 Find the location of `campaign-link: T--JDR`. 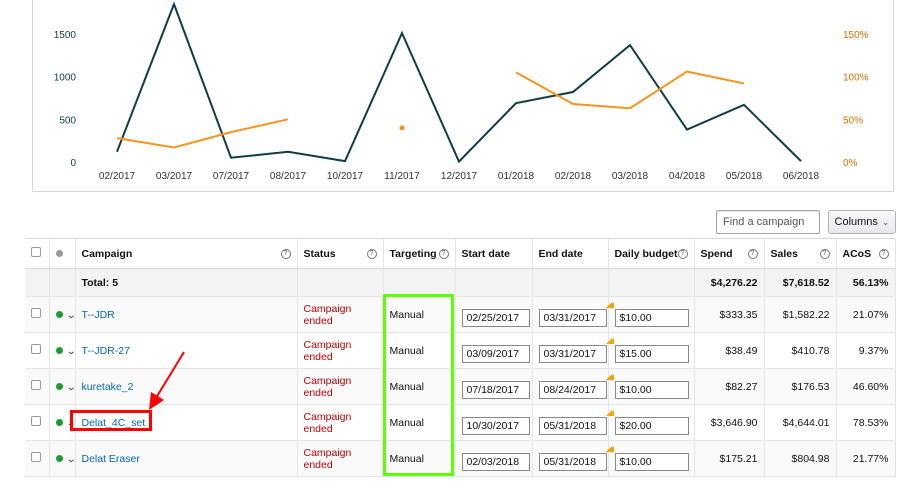

campaign-link: T--JDR is located at coordinates (98, 314).